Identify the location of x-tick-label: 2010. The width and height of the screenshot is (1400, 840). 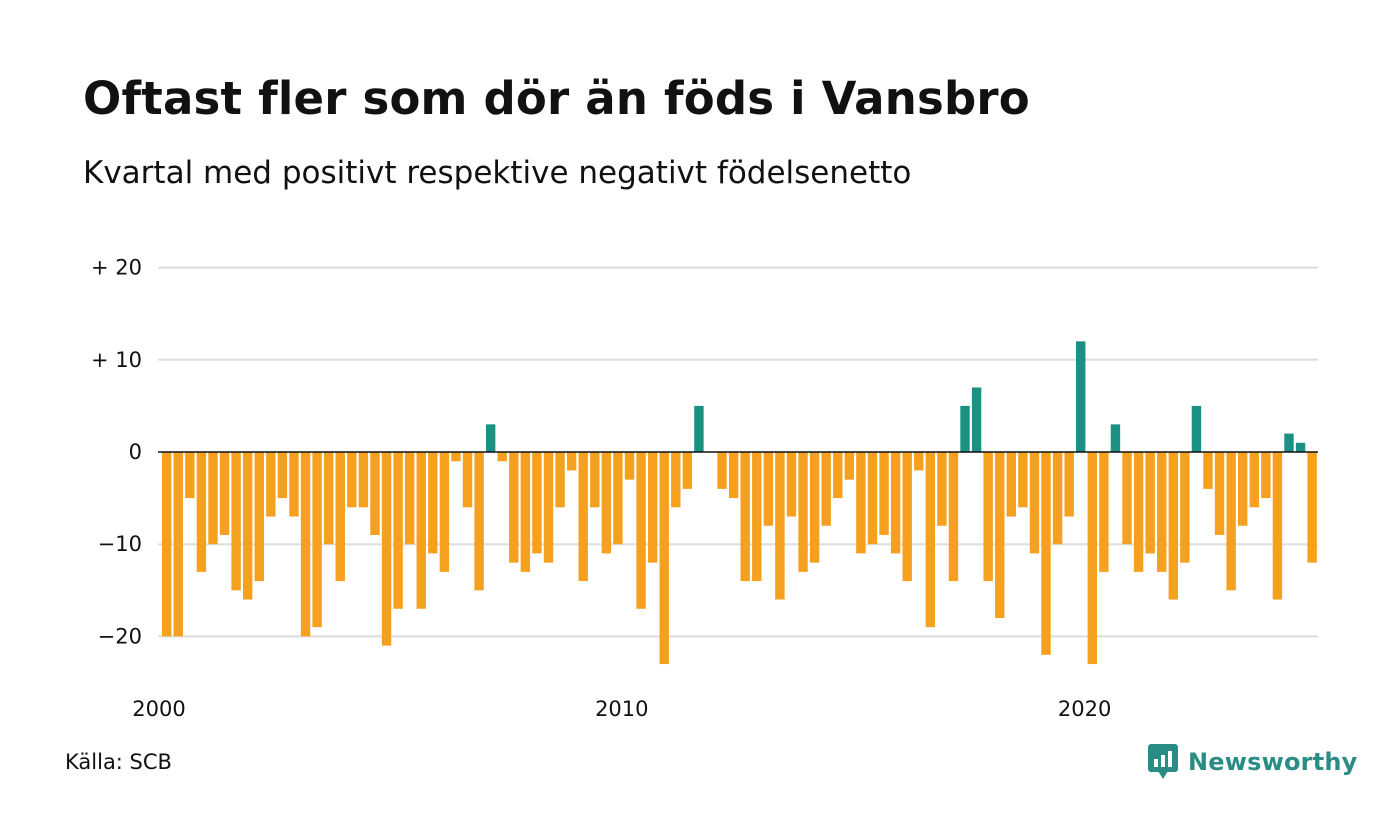
(621, 709).